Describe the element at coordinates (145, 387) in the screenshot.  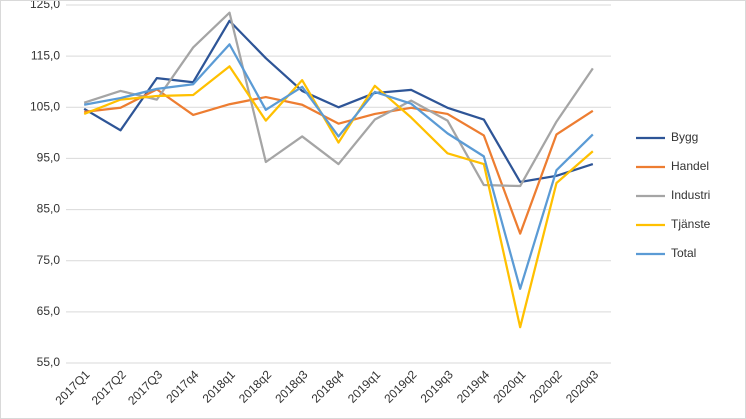
I see `x-tick-label: 2017Q3` at that location.